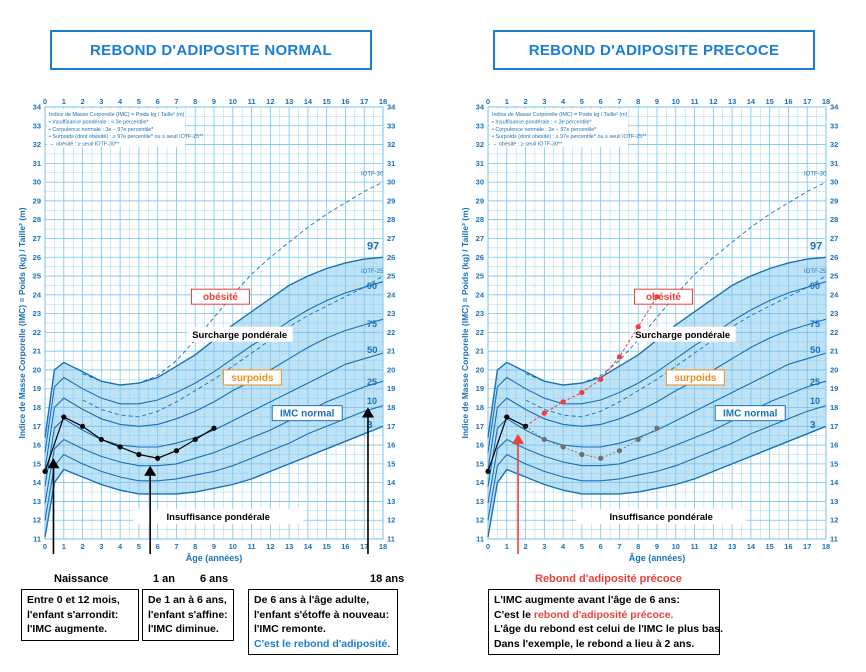 The height and width of the screenshot is (672, 866). What do you see at coordinates (372, 382) in the screenshot?
I see `curve-label-p25: 25` at bounding box center [372, 382].